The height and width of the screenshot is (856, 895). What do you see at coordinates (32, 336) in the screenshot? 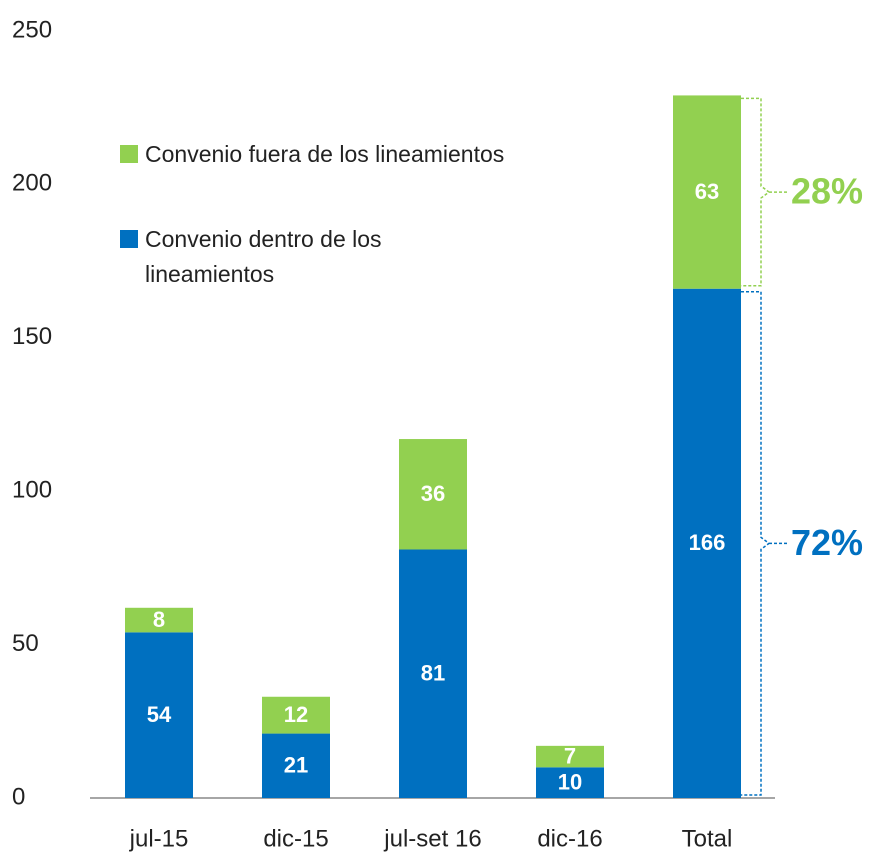
I see `y-tick-label: 150` at bounding box center [32, 336].